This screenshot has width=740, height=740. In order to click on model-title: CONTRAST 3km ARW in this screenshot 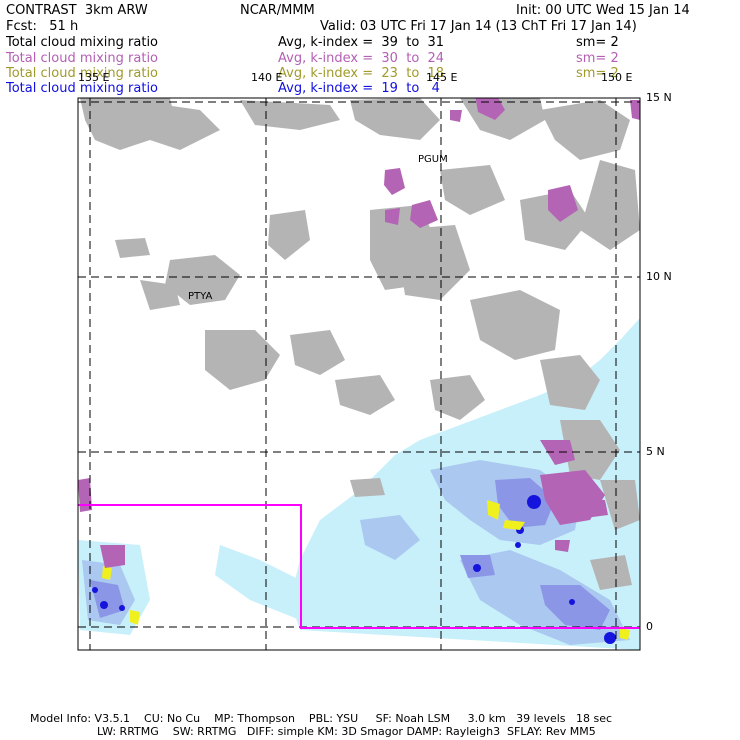, I will do `click(77, 10)`.